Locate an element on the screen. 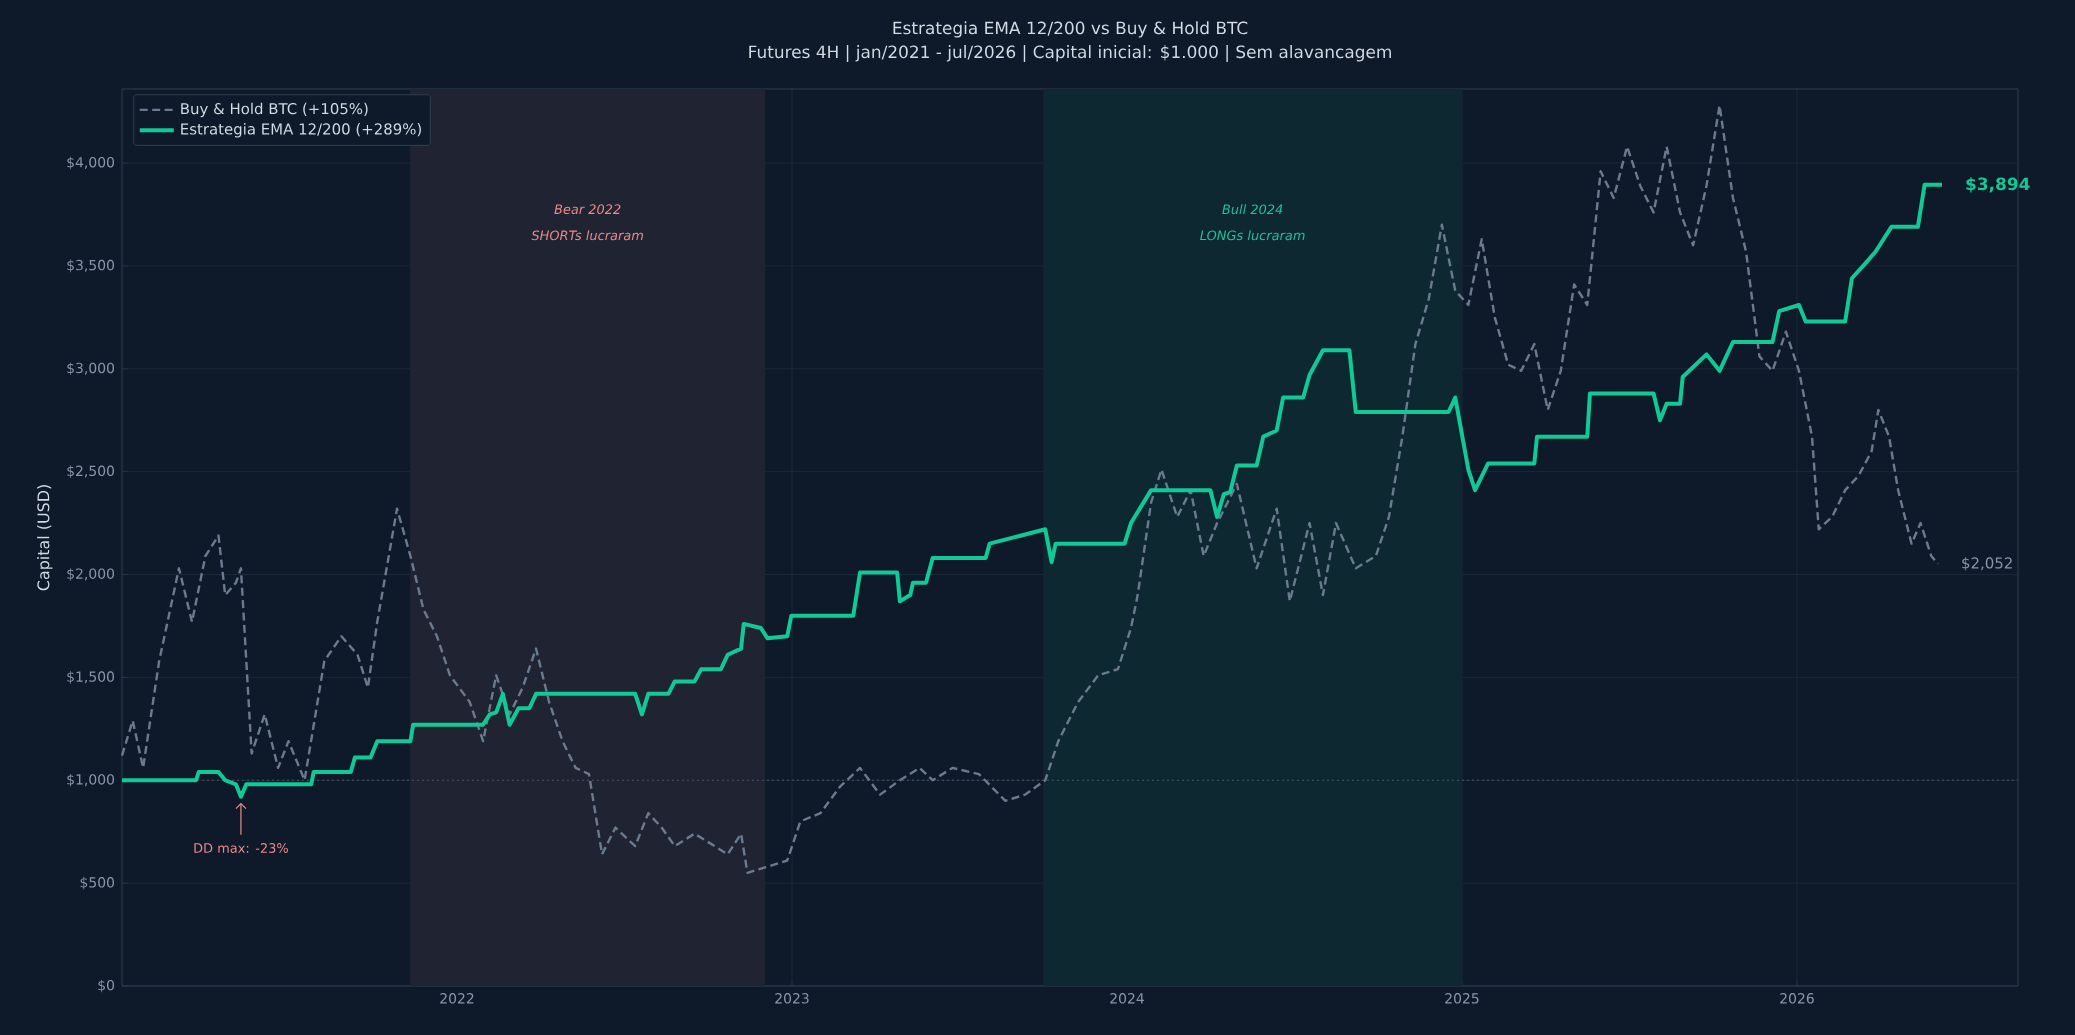 The height and width of the screenshot is (1035, 2075). x-tick-label: 2023 is located at coordinates (792, 998).